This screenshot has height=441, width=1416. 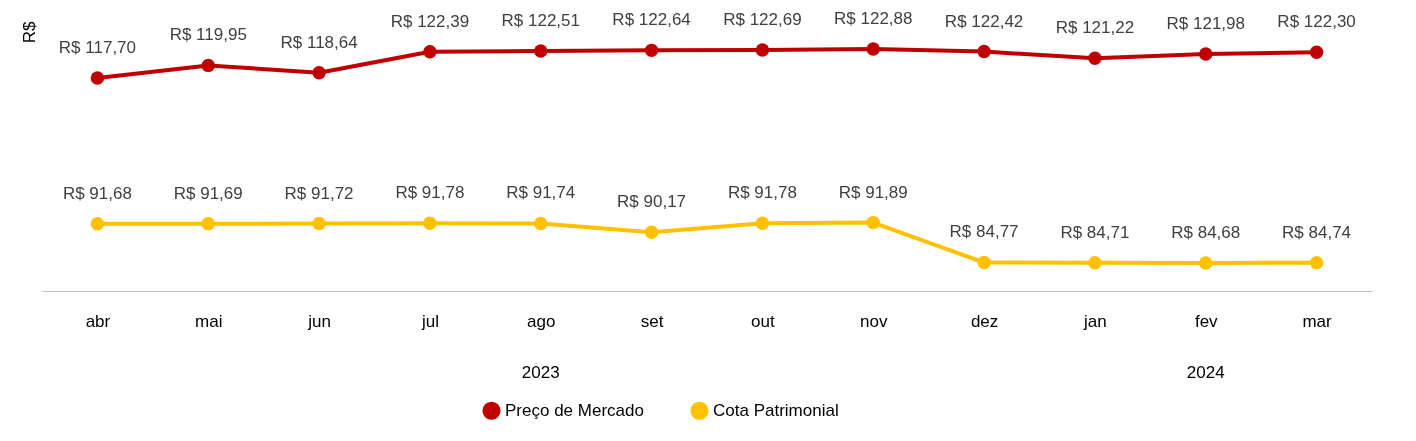 I want to click on data-label: R$ 122,39, so click(x=430, y=21).